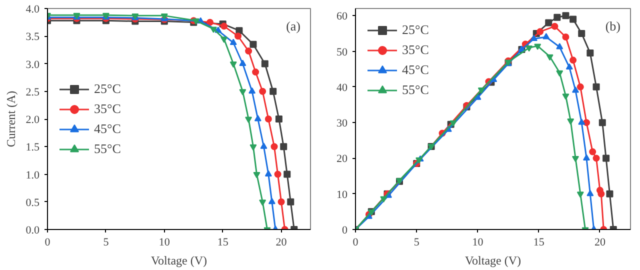 This screenshot has width=640, height=270. Describe the element at coordinates (342, 16) in the screenshot. I see `y-tick-label: 60` at that location.